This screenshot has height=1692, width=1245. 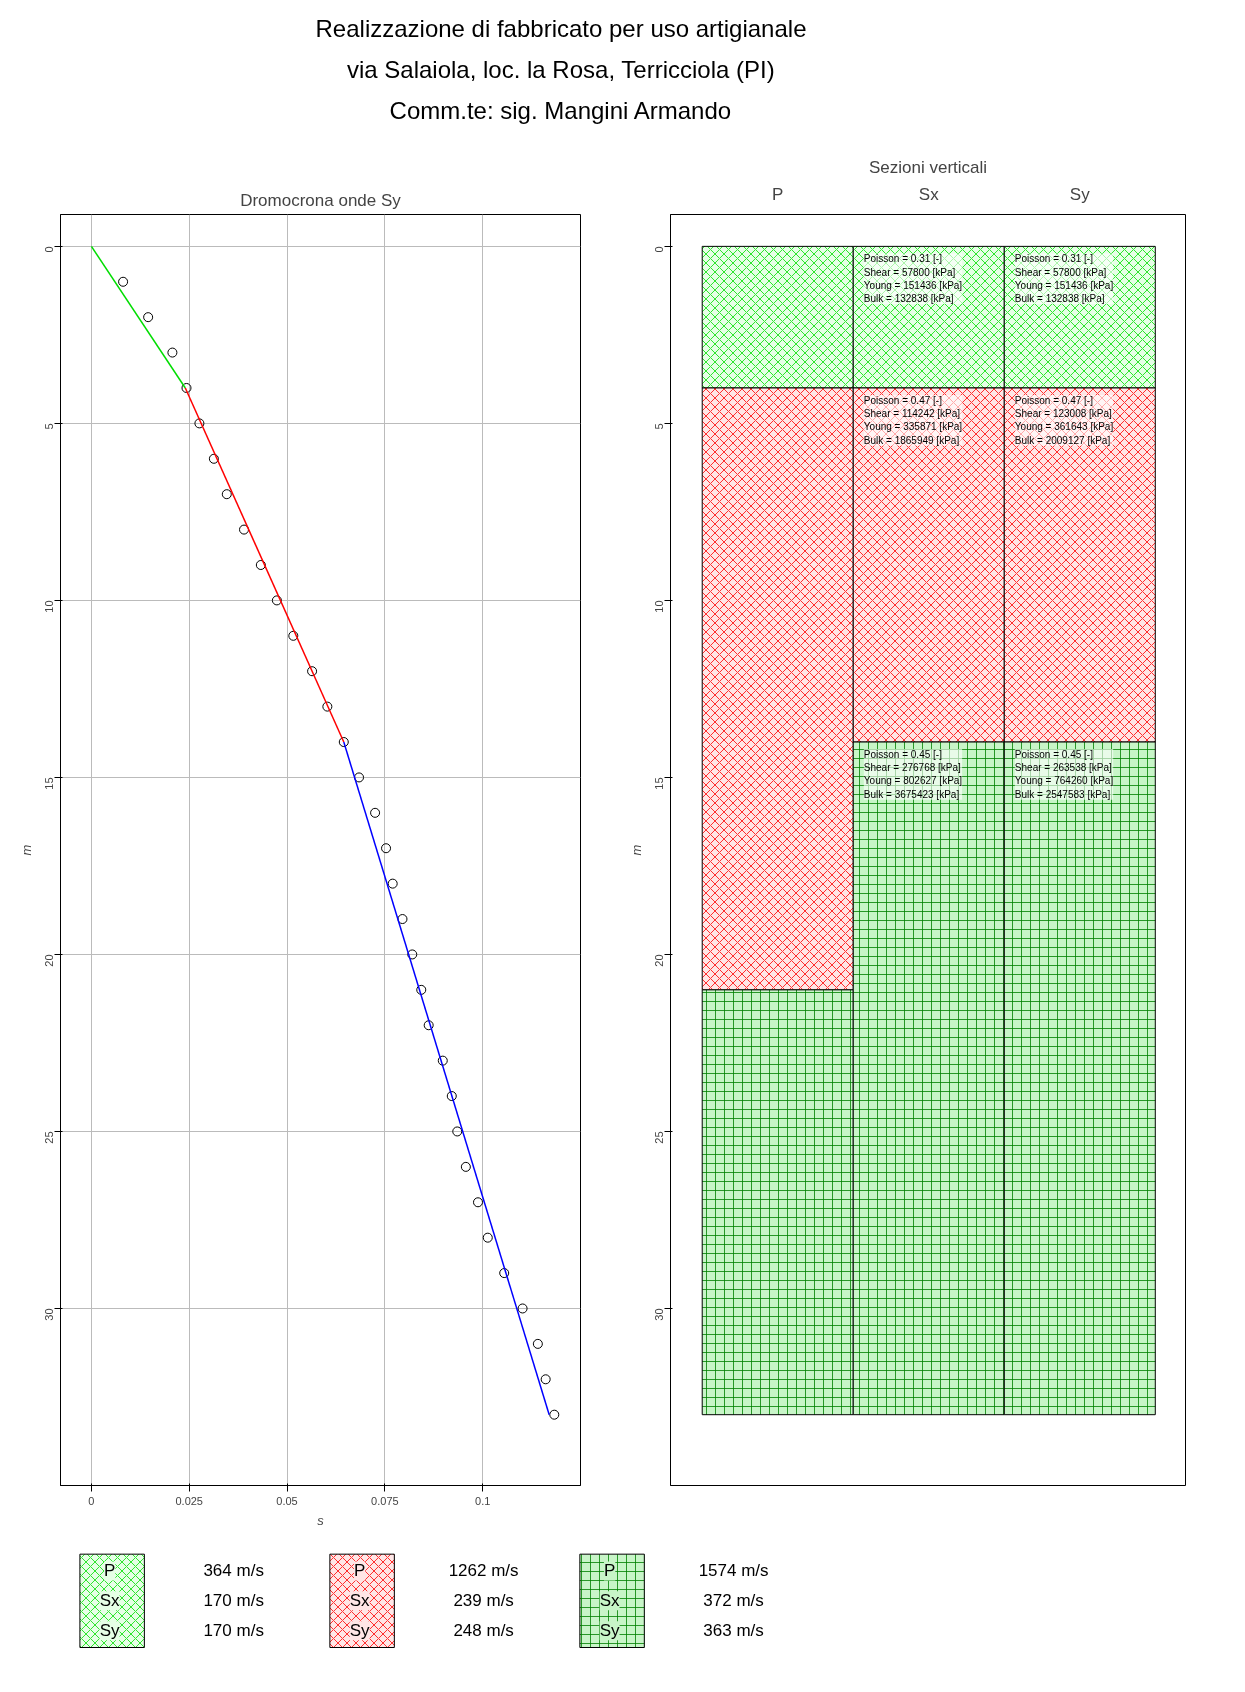 I want to click on annotation: Poisson = 0.47 [-] Shear = 114242 [kPa] Young = 335871 [kPa] Bulk = 1865949 [kPa], so click(x=913, y=420).